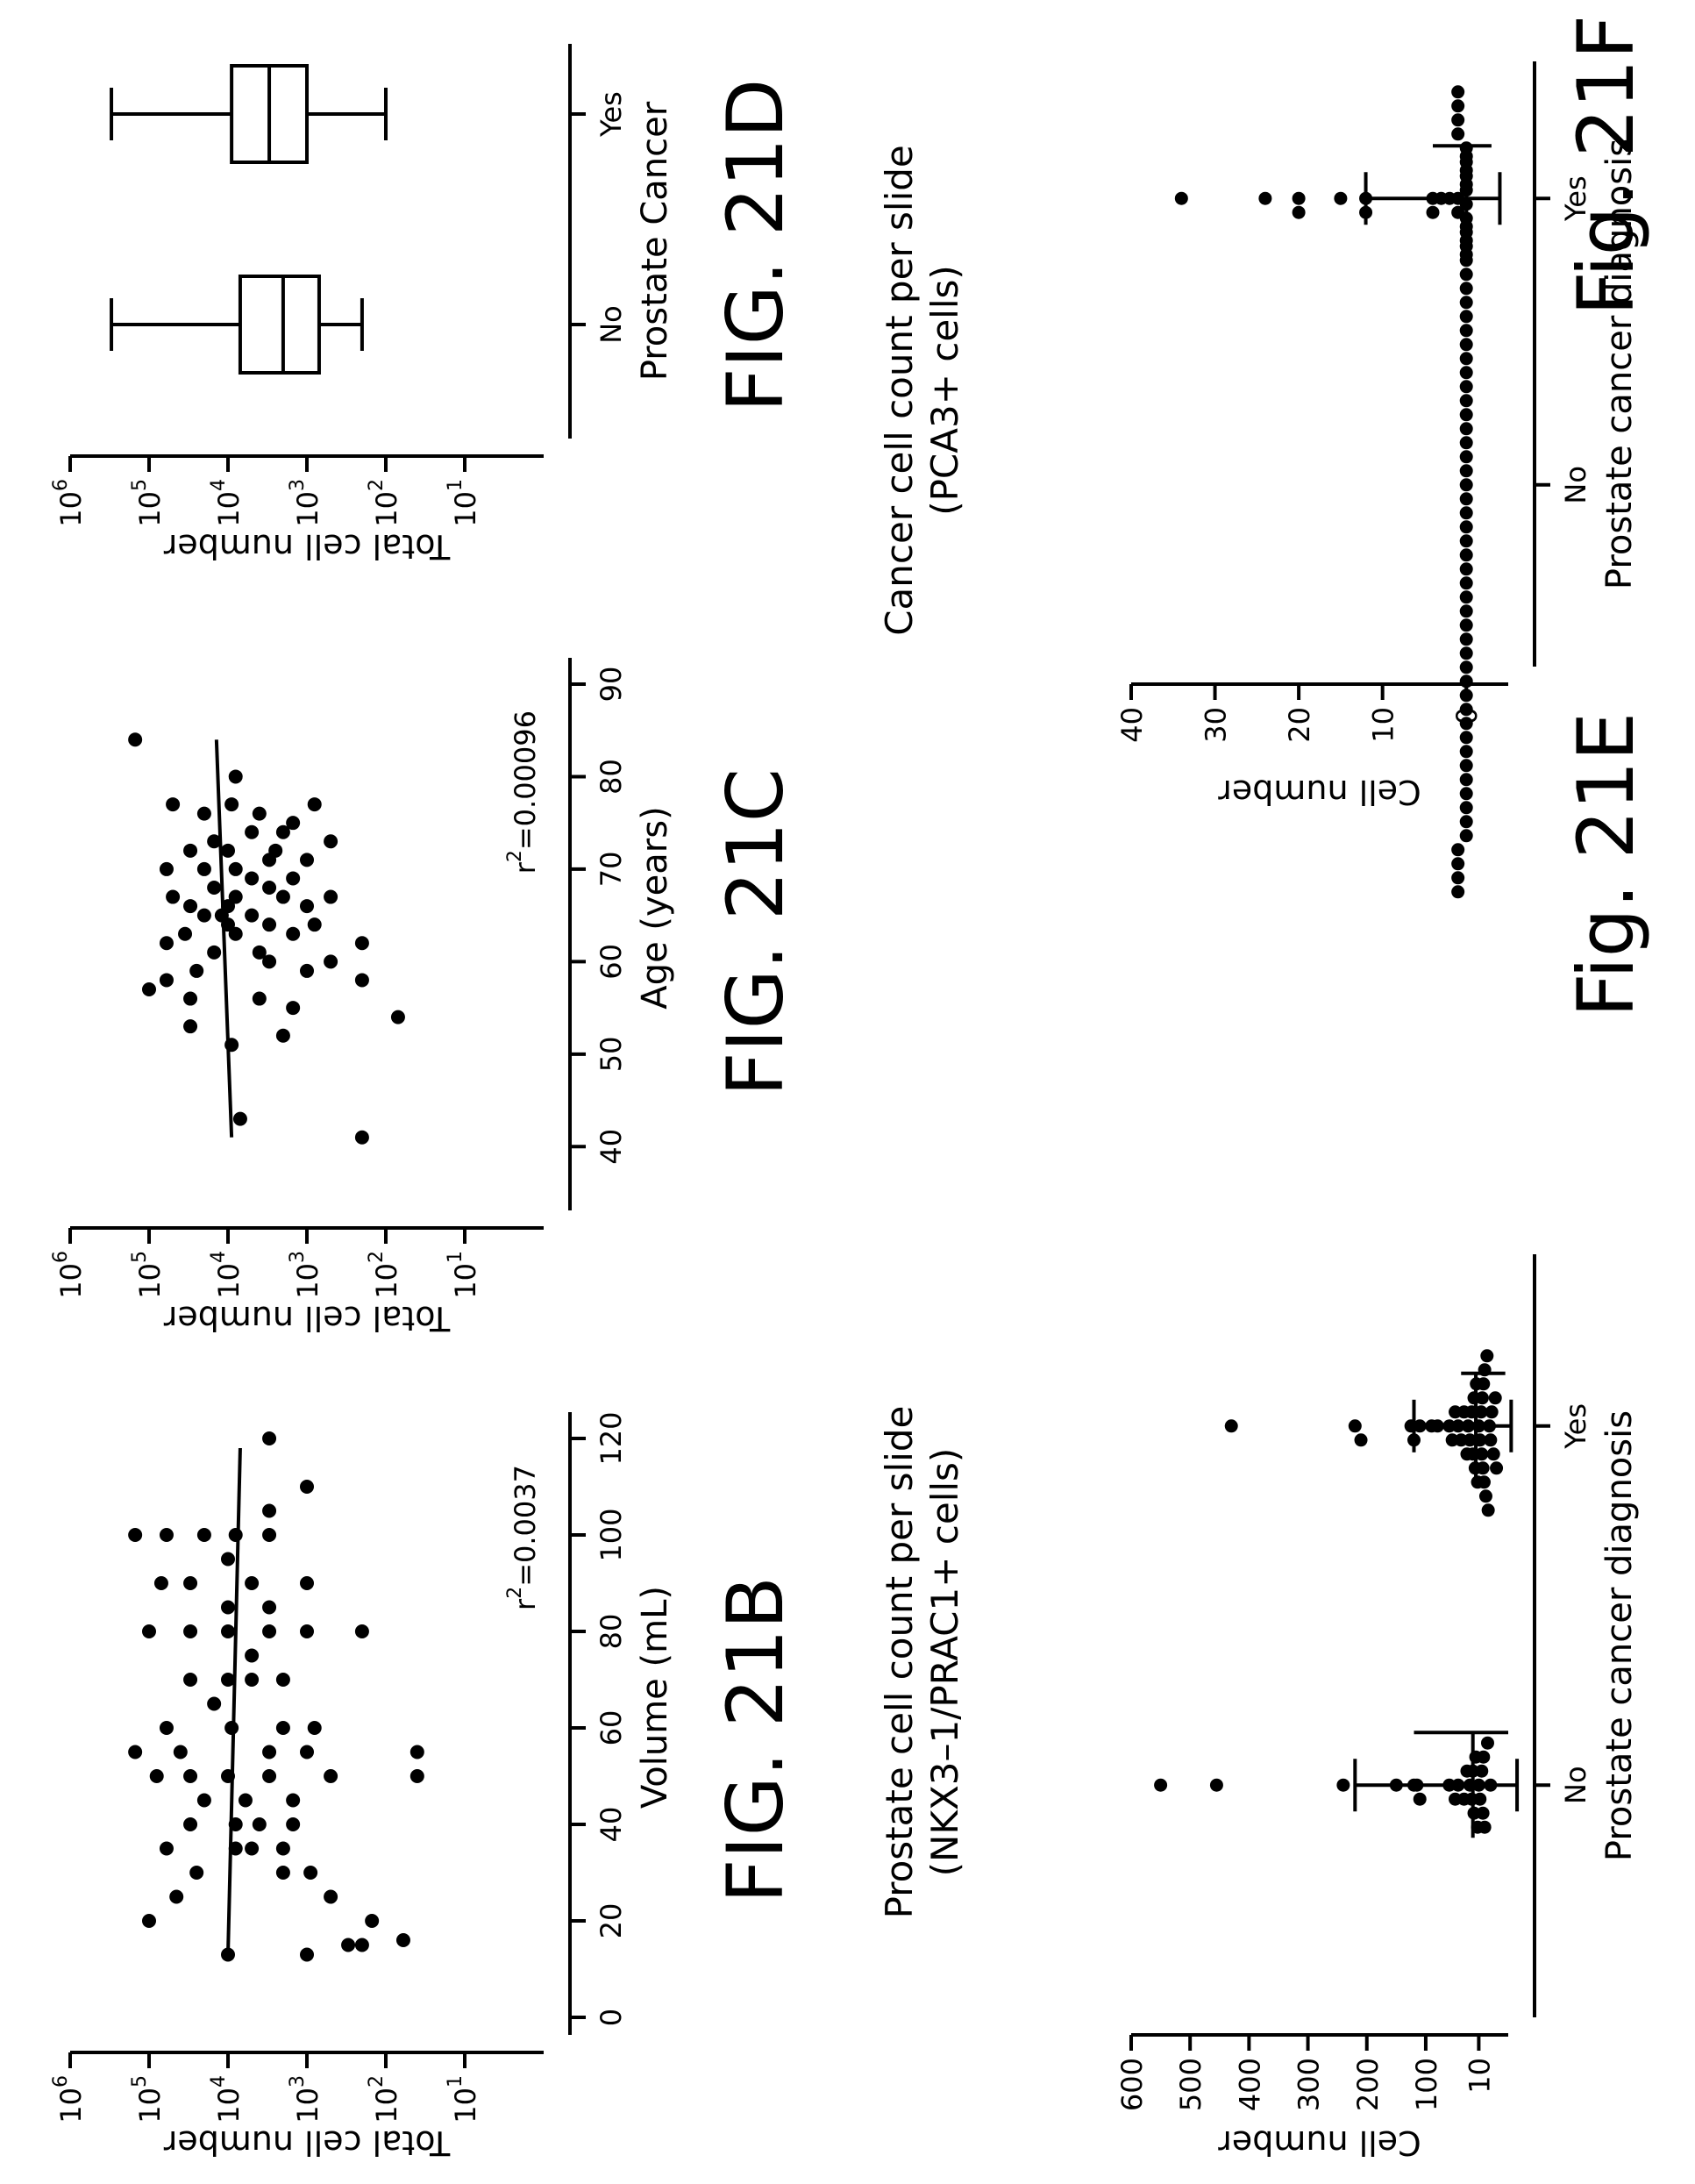 The height and width of the screenshot is (2184, 1695). What do you see at coordinates (1190, 2084) in the screenshot?
I see `y-tick-label: 500` at bounding box center [1190, 2084].